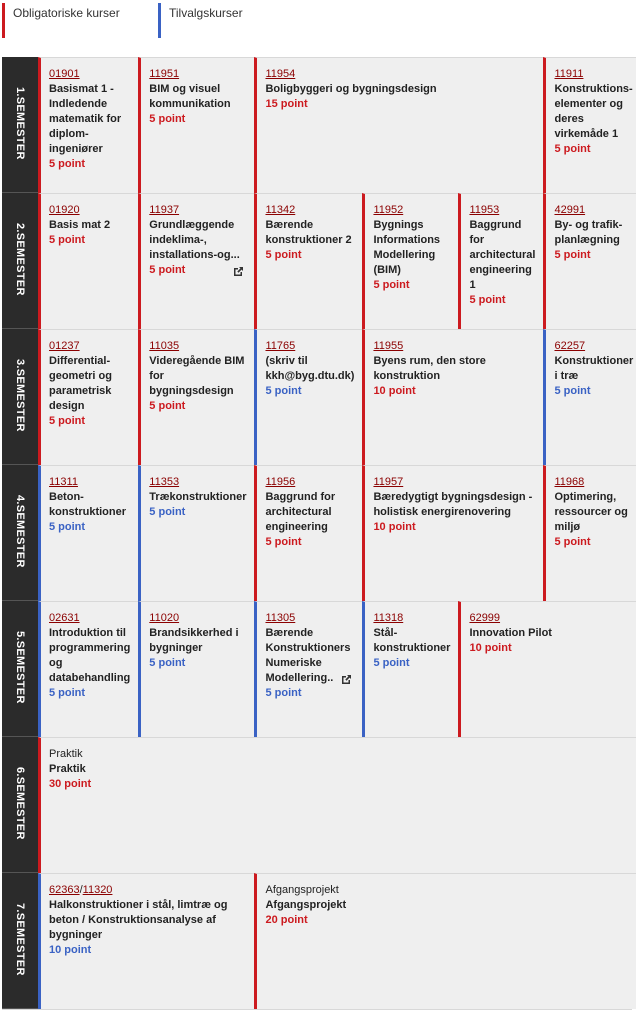  Describe the element at coordinates (64, 74) in the screenshot. I see `course-code: 01901` at that location.